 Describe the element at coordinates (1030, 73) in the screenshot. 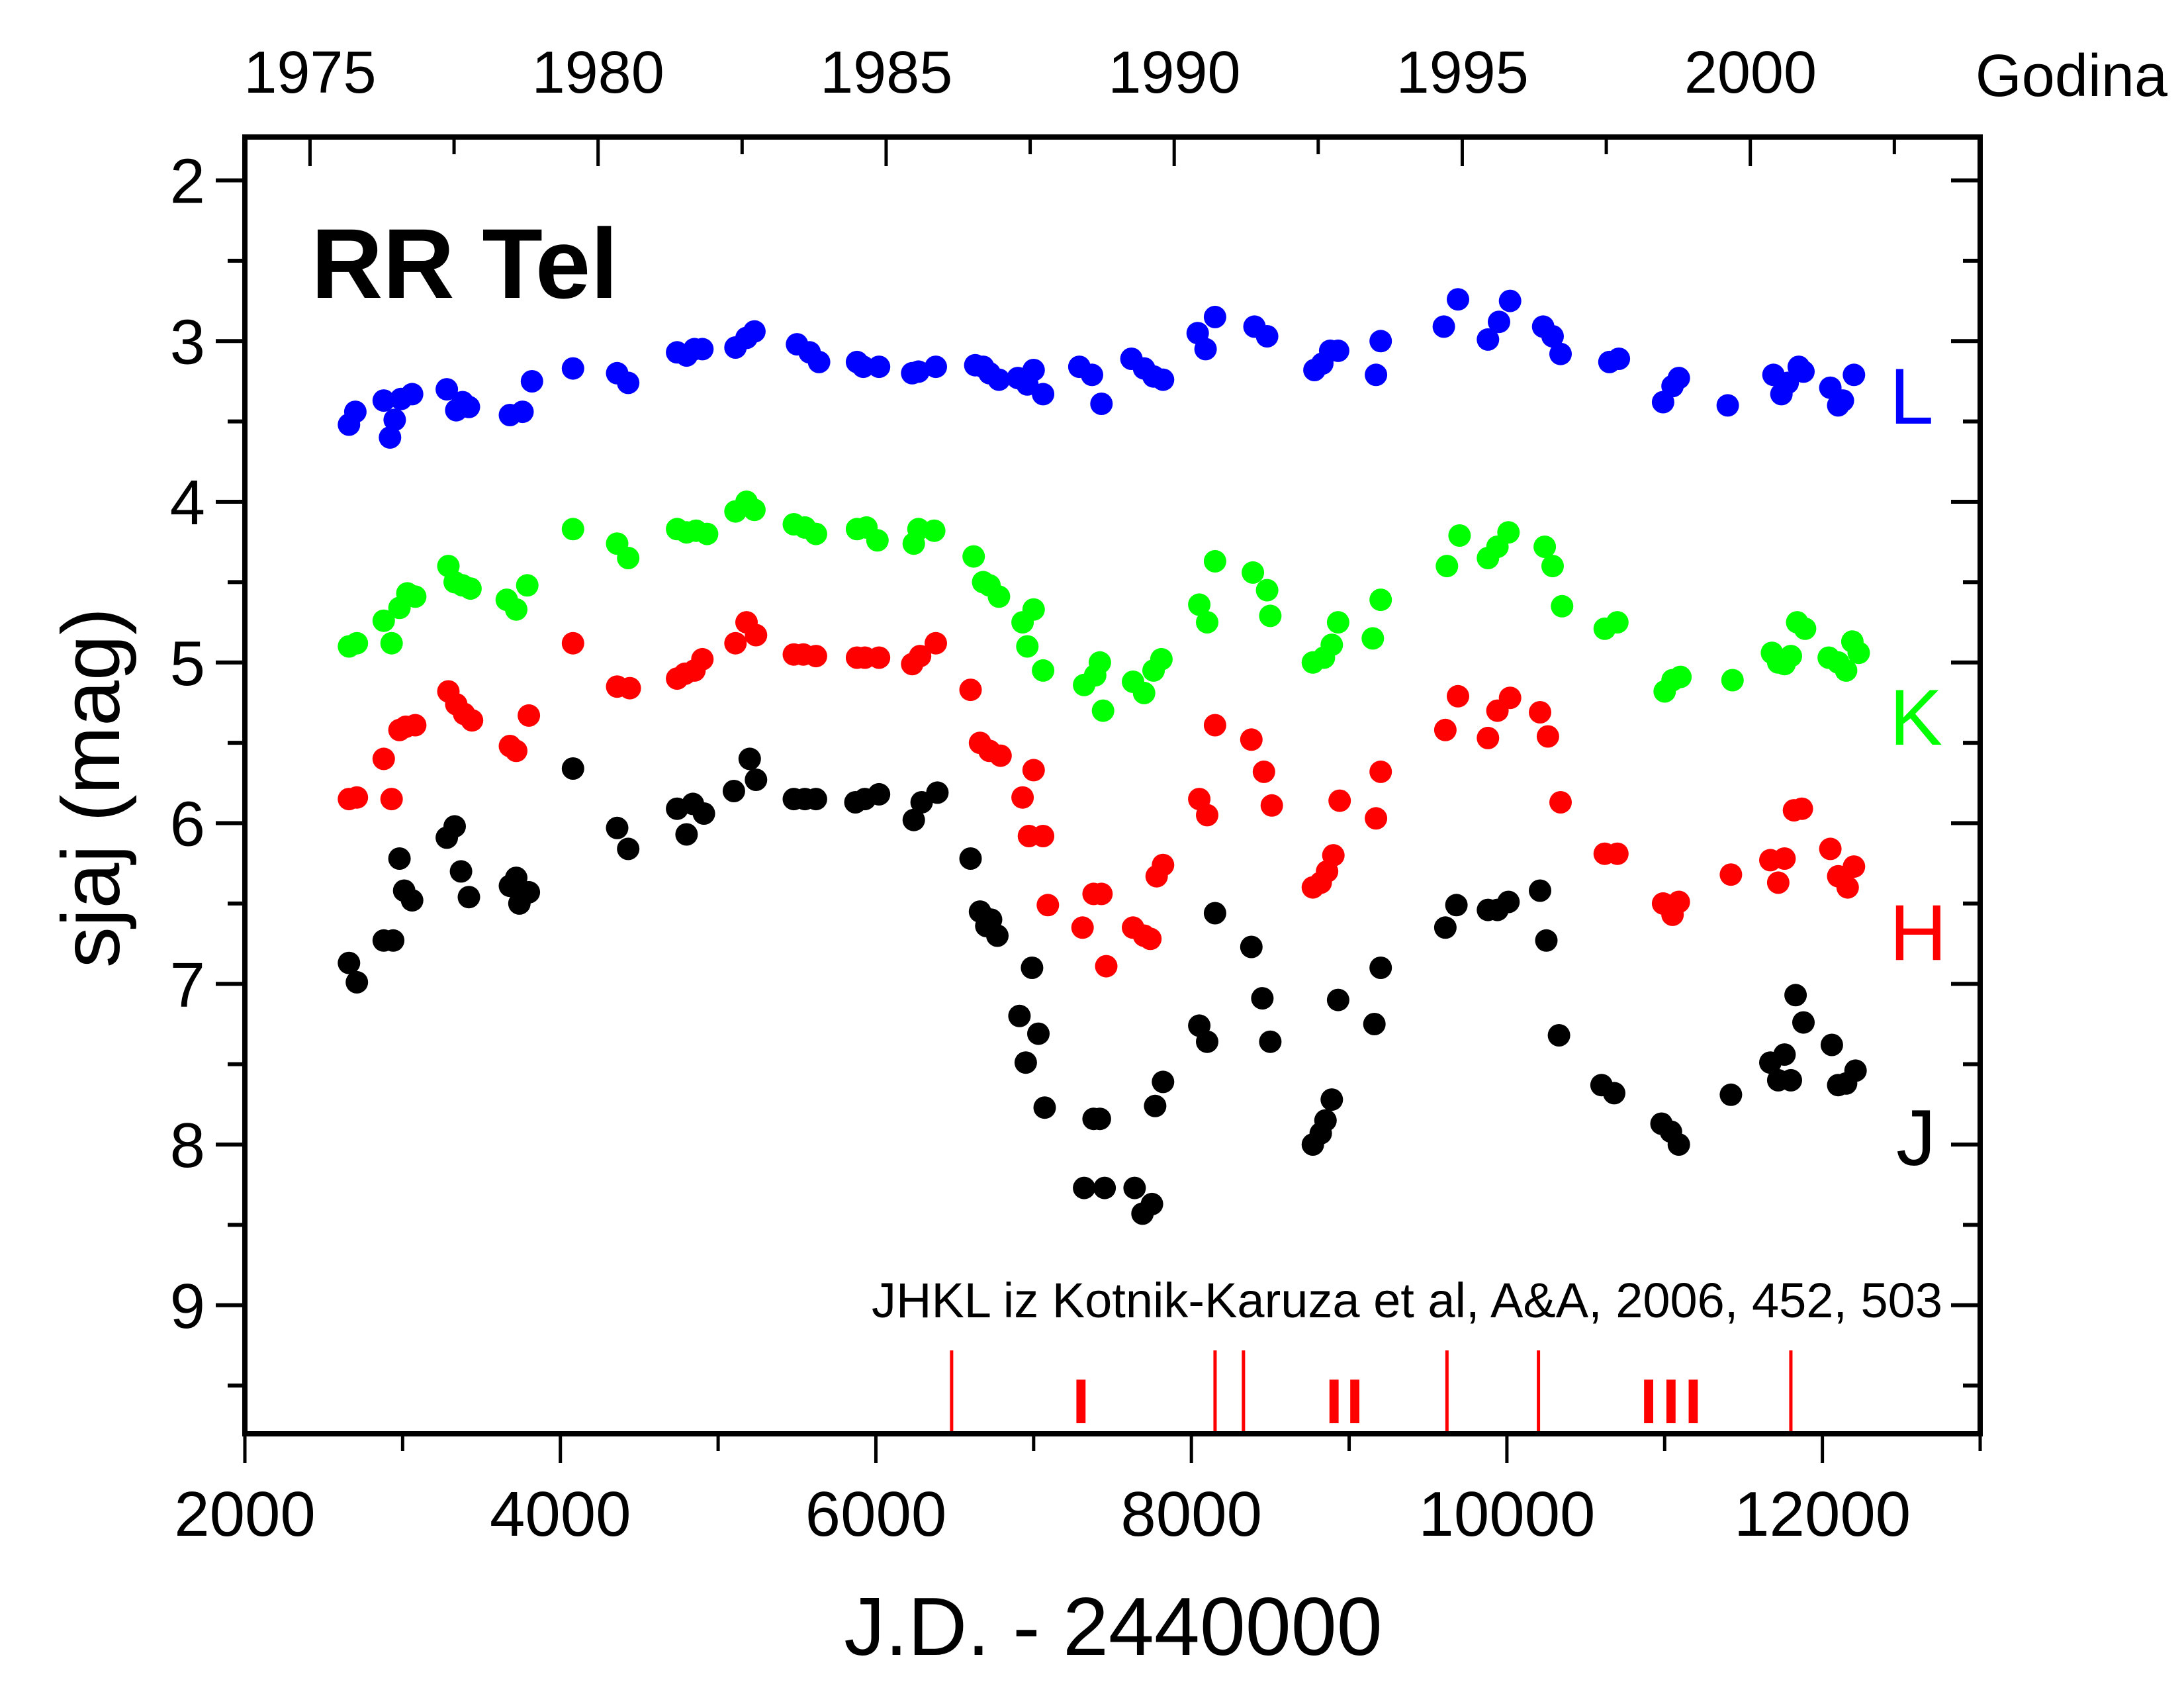

I see `top-year-labels: 1975 1980 1985 1990 1995 2000` at that location.